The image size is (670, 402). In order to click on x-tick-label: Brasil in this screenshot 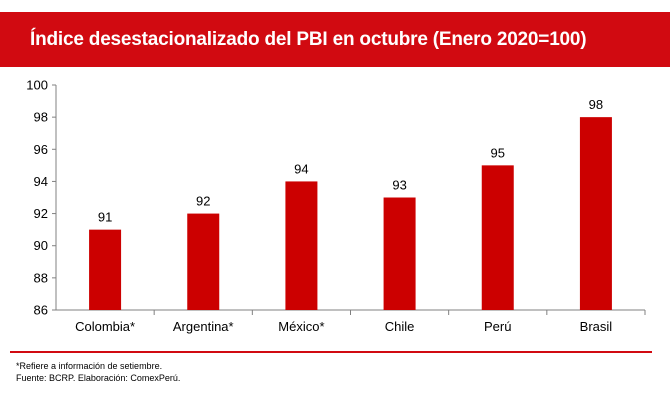, I will do `click(596, 326)`.